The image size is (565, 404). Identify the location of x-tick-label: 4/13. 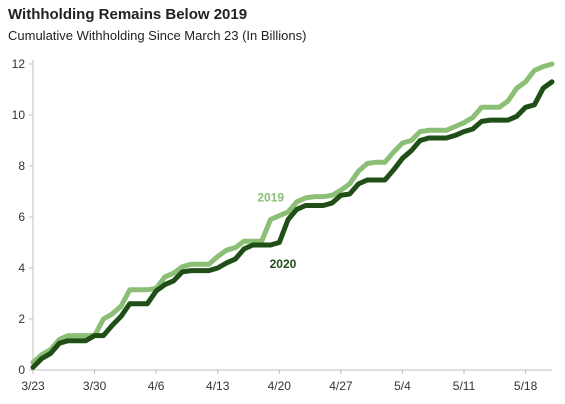
(218, 386).